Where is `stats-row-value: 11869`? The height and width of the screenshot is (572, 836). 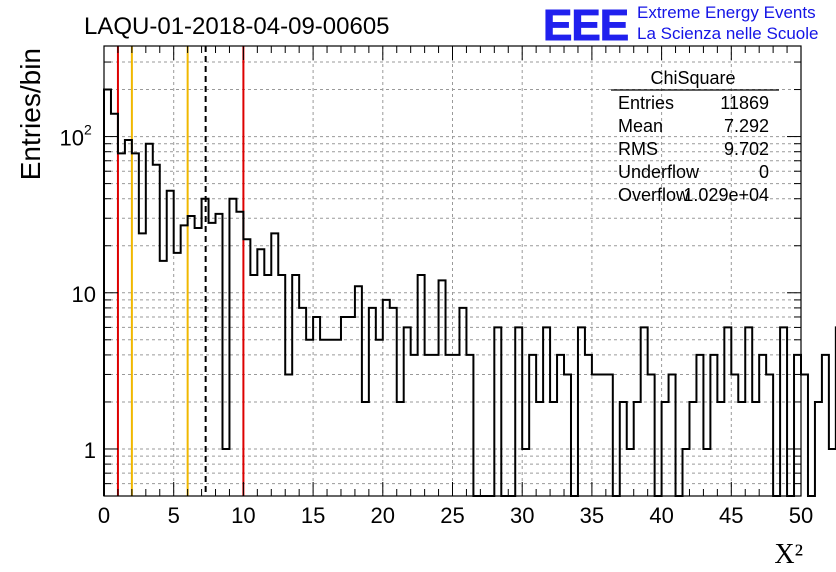
stats-row-value: 11869 is located at coordinates (744, 103).